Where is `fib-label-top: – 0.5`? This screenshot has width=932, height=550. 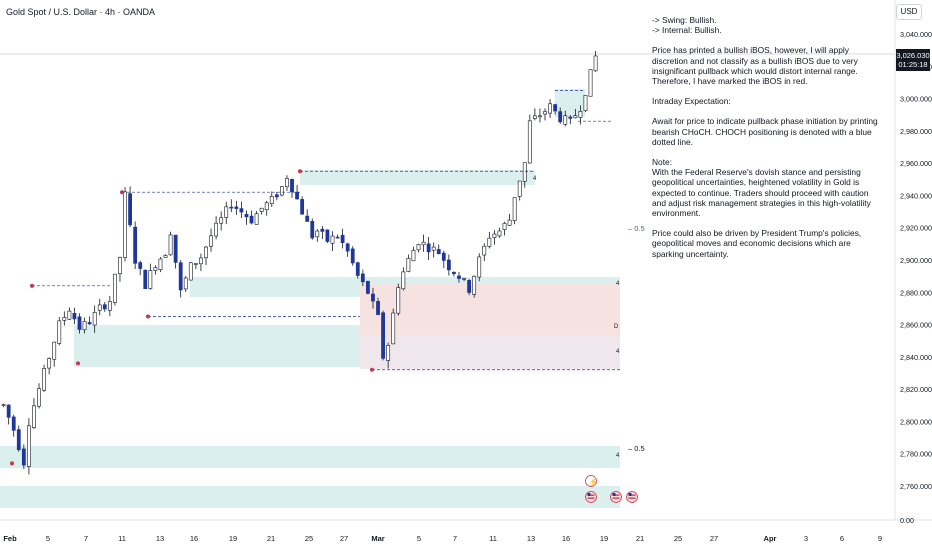
fib-label-top: – 0.5 is located at coordinates (636, 228).